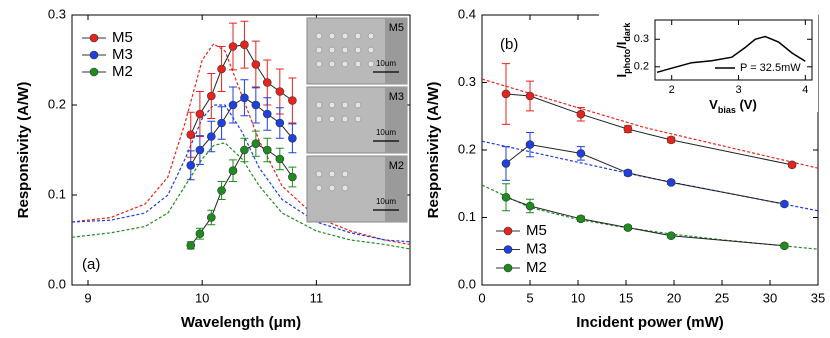  What do you see at coordinates (433, 150) in the screenshot?
I see `y-axis-label: Responsivity (A/W)` at bounding box center [433, 150].